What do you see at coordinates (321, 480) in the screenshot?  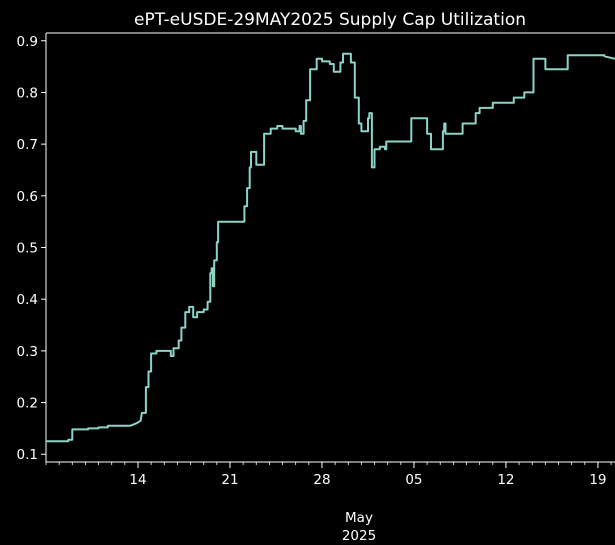 I see `x-tick-label: 28` at bounding box center [321, 480].